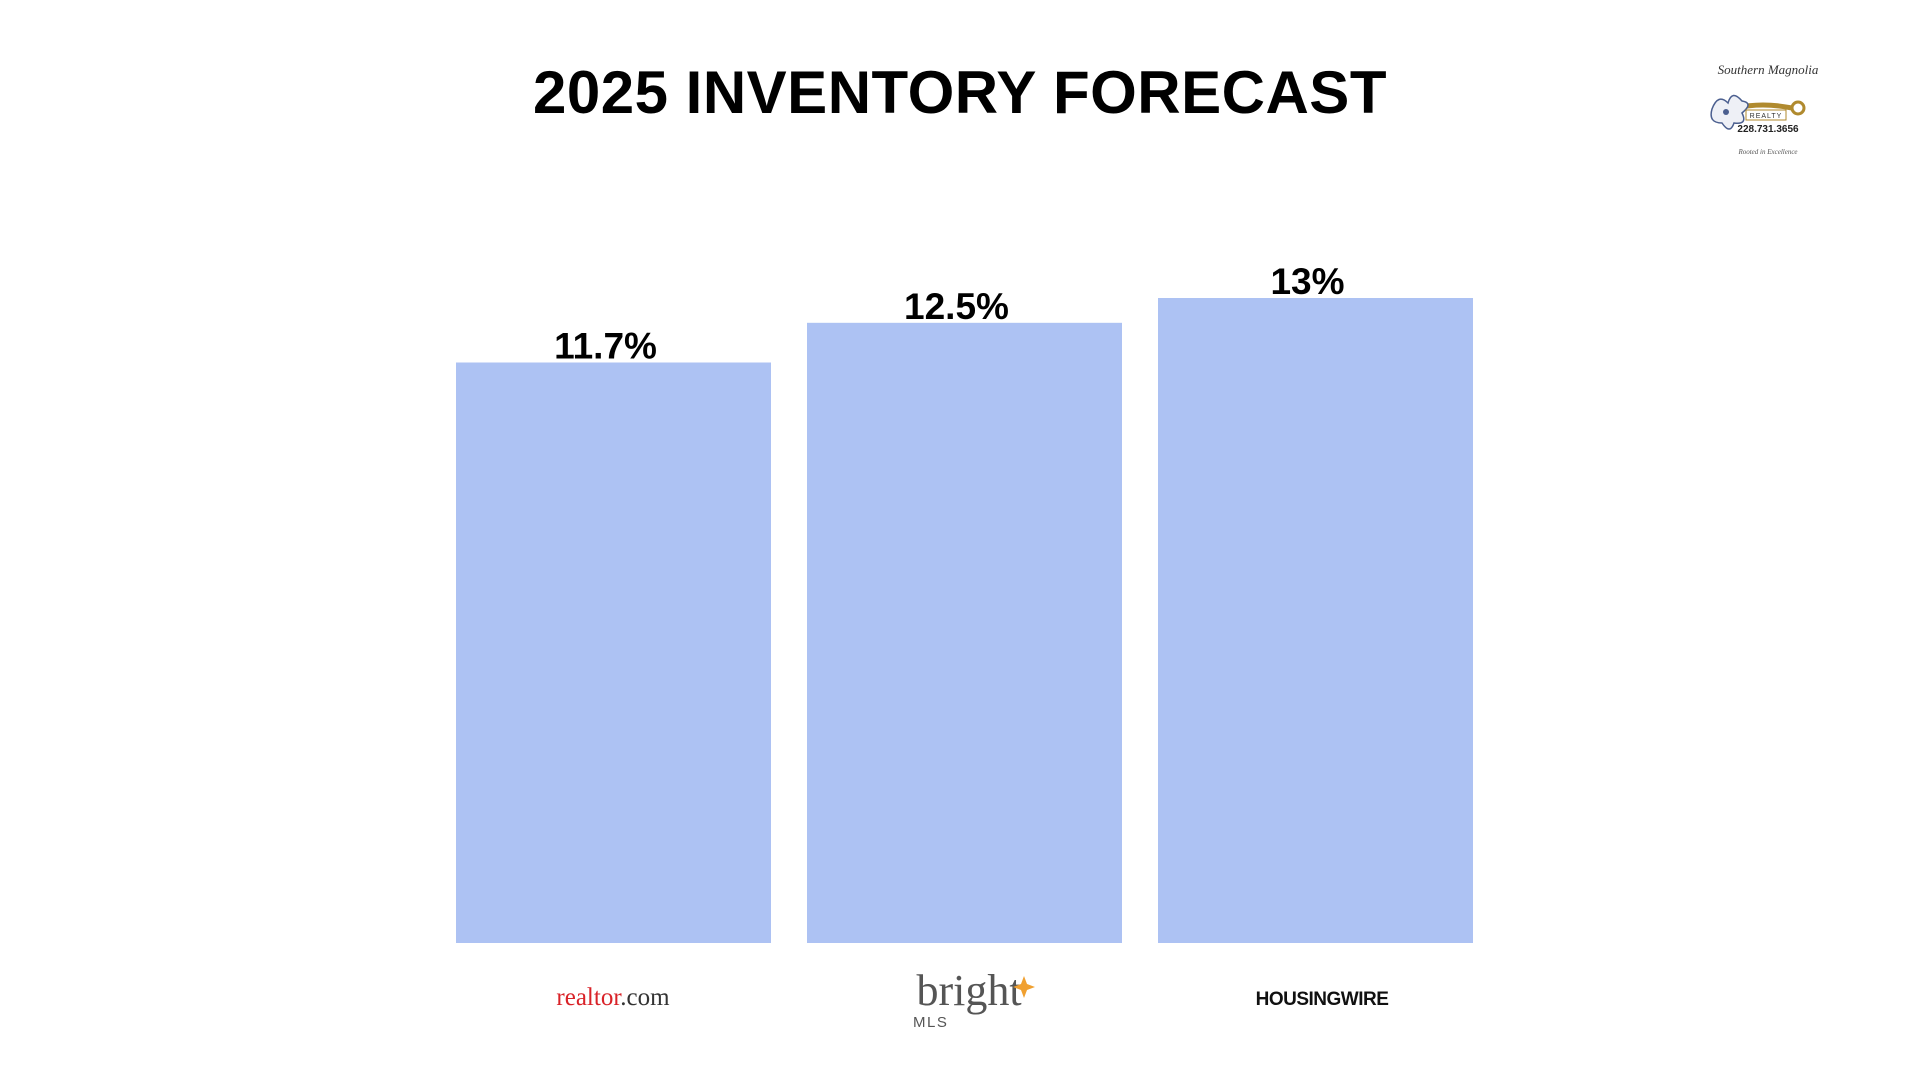  What do you see at coordinates (968, 990) in the screenshot?
I see `bright-logo-word: bright` at bounding box center [968, 990].